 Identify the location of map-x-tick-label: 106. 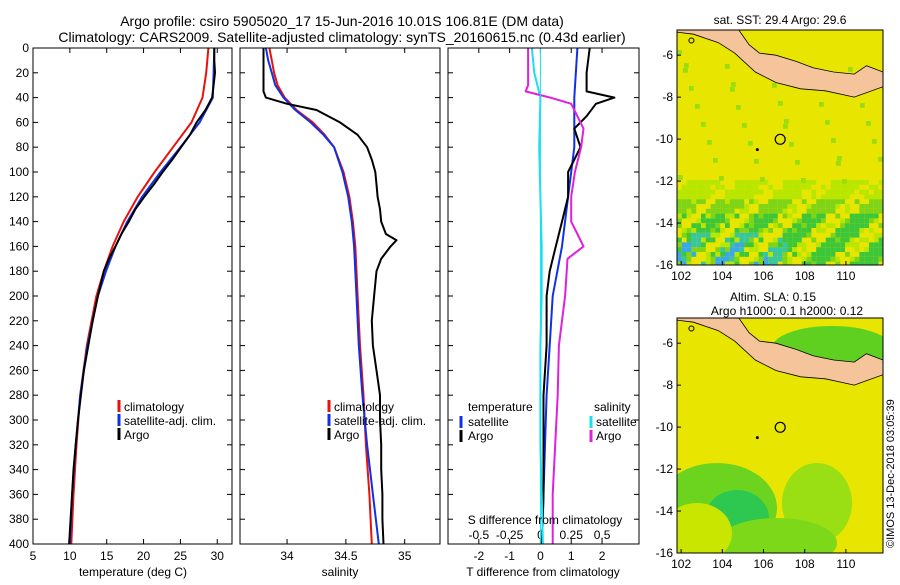
(764, 276).